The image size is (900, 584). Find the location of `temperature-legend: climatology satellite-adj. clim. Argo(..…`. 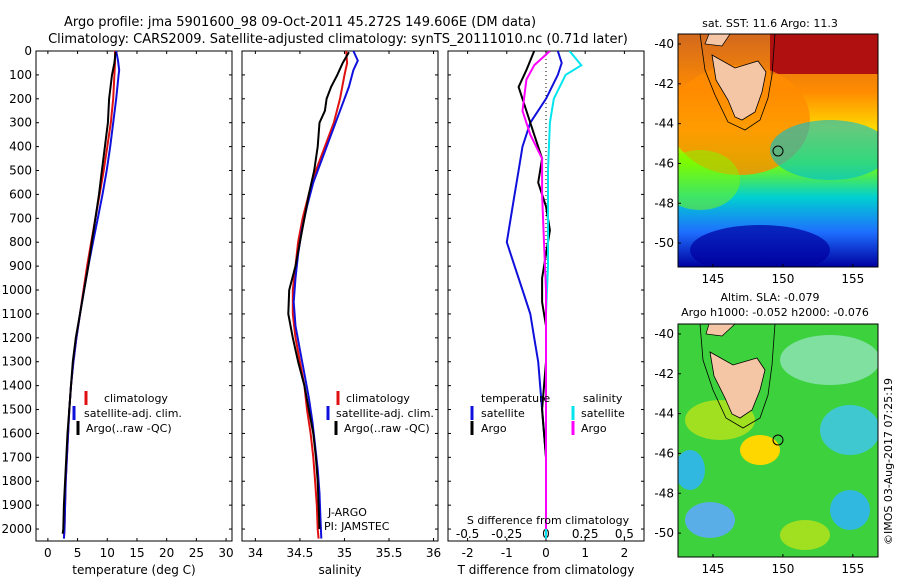

temperature-legend: climatology satellite-adj. clim. Argo(..… is located at coordinates (127, 413).